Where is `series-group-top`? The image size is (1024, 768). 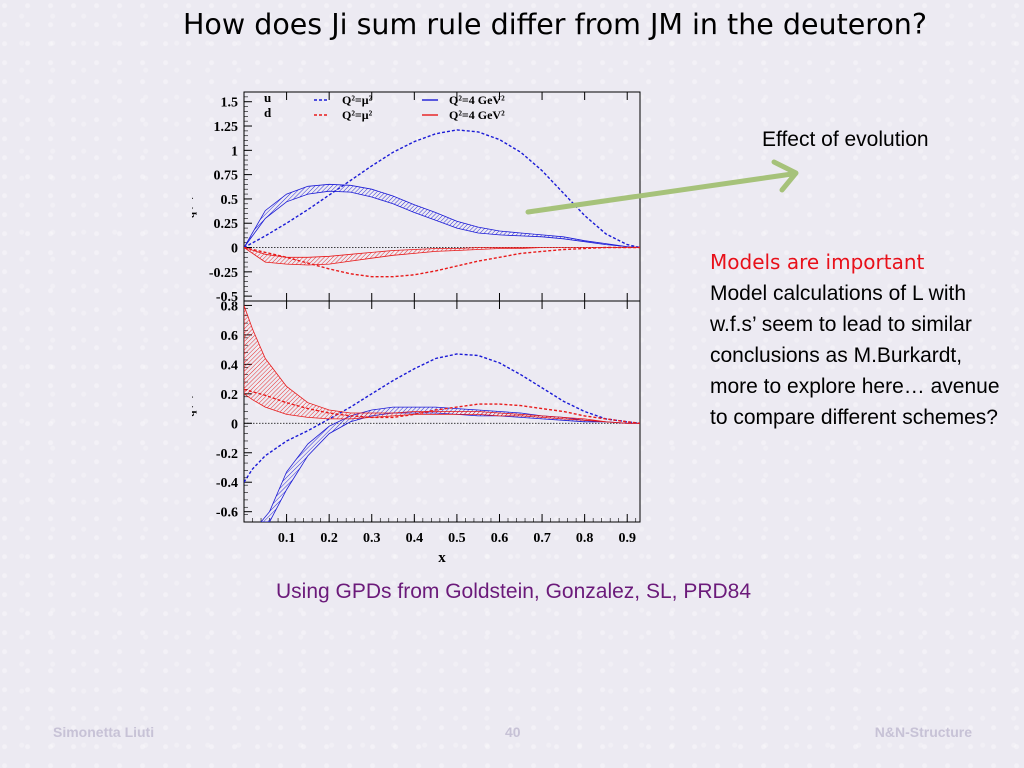
series-group-top is located at coordinates (442, 203).